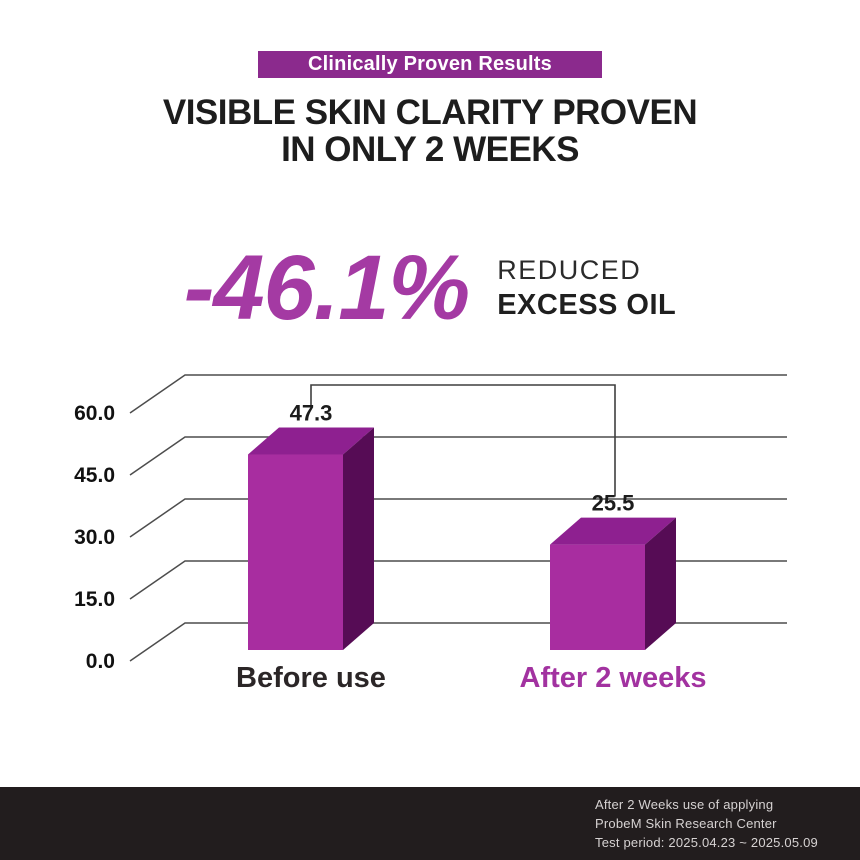  I want to click on y-tick-label: 0.0, so click(100, 661).